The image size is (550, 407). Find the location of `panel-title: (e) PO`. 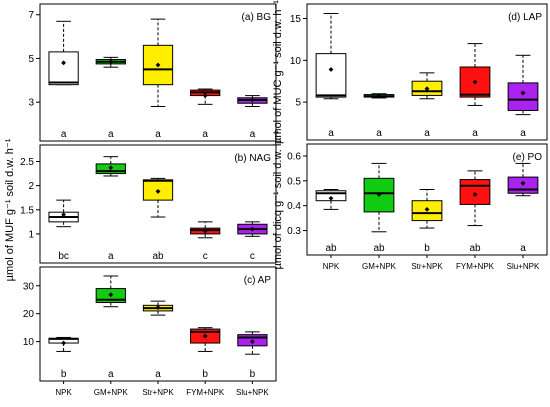

panel-title: (e) PO is located at coordinates (528, 157).